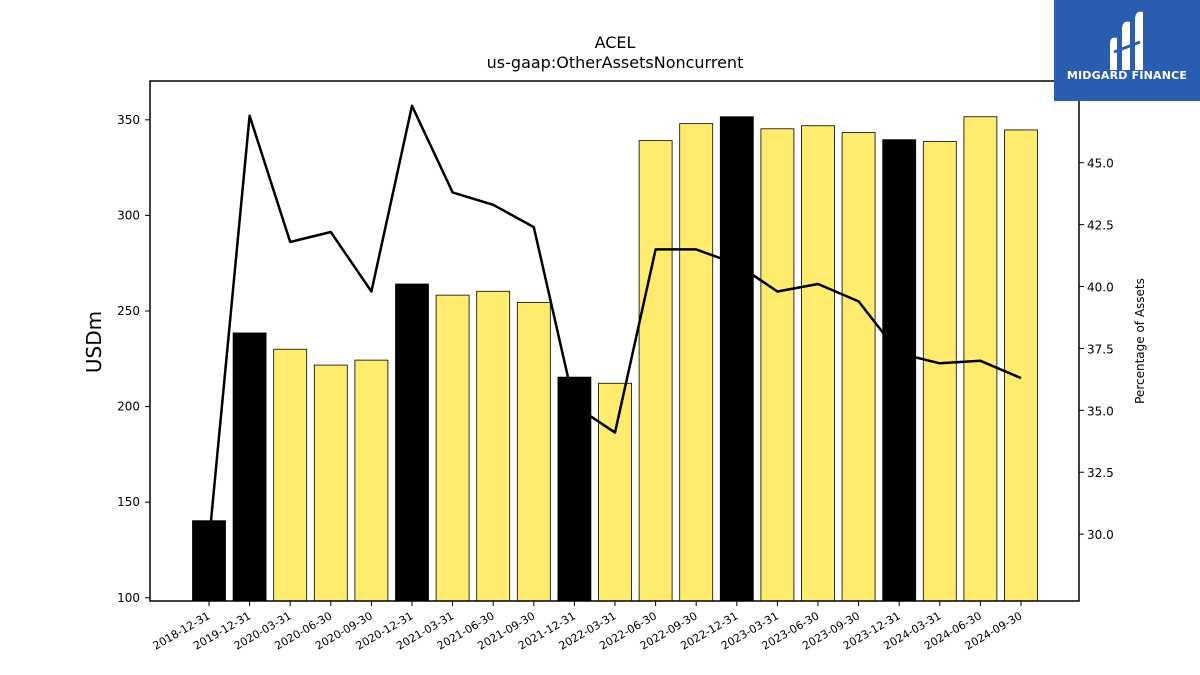 The image size is (1200, 675). I want to click on chart-subtitle: us-gaap:OtherAssetsNoncurrent, so click(615, 62).